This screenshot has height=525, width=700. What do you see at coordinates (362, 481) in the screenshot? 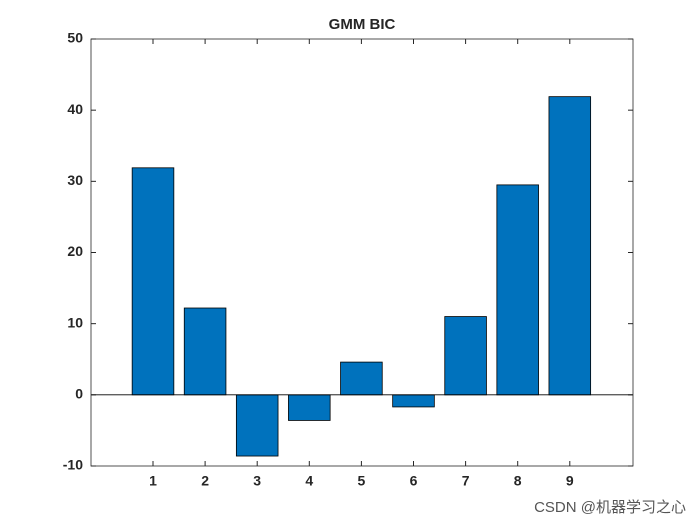
I see `x-tick-label: 5` at bounding box center [362, 481].